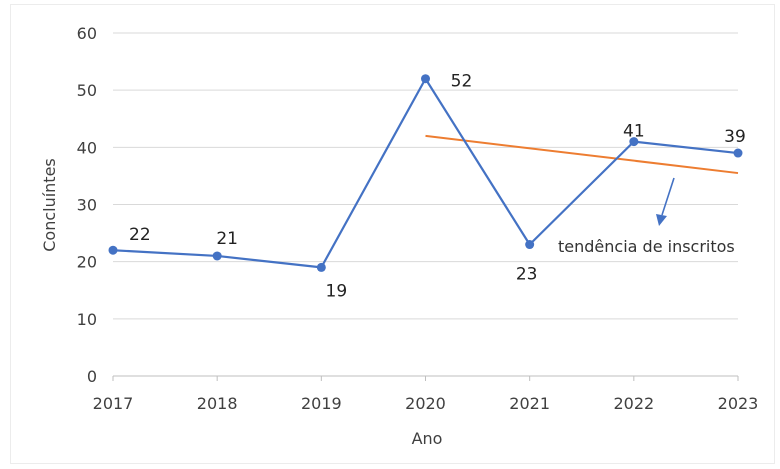 The image size is (780, 469). I want to click on y-tick-label: 20, so click(87, 262).